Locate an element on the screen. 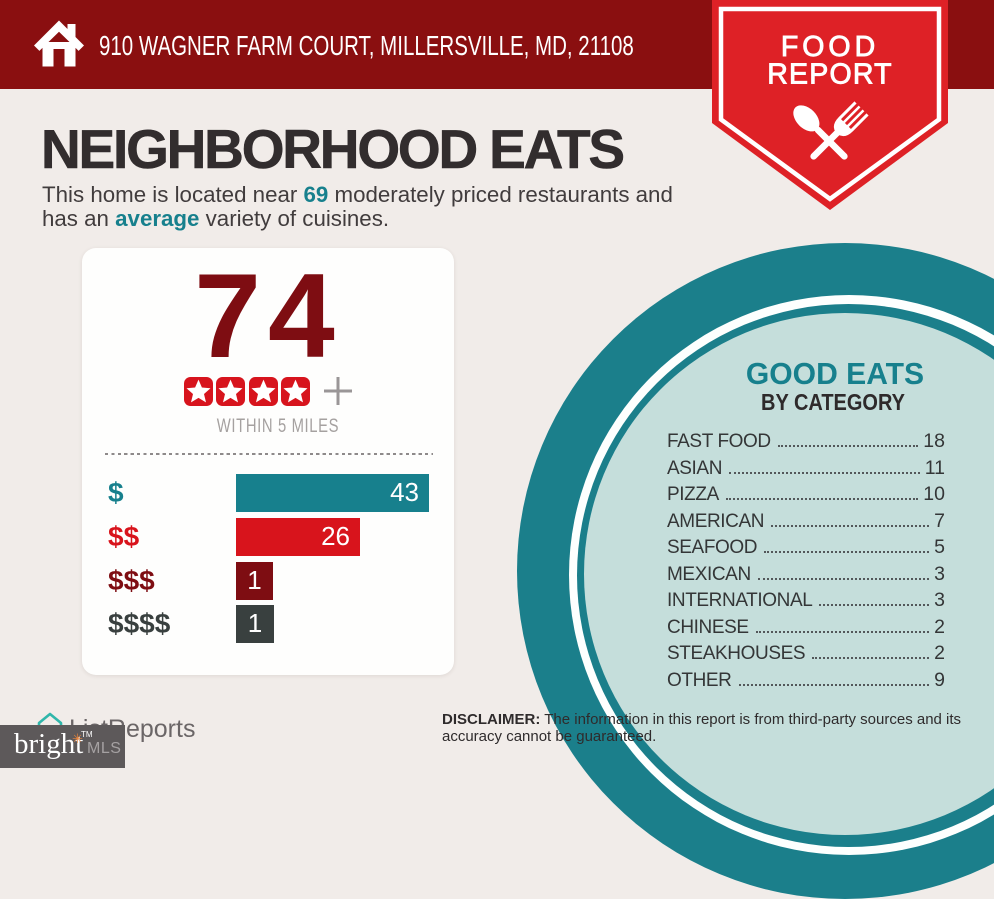  svg-text: FOOD is located at coordinates (830, 47).